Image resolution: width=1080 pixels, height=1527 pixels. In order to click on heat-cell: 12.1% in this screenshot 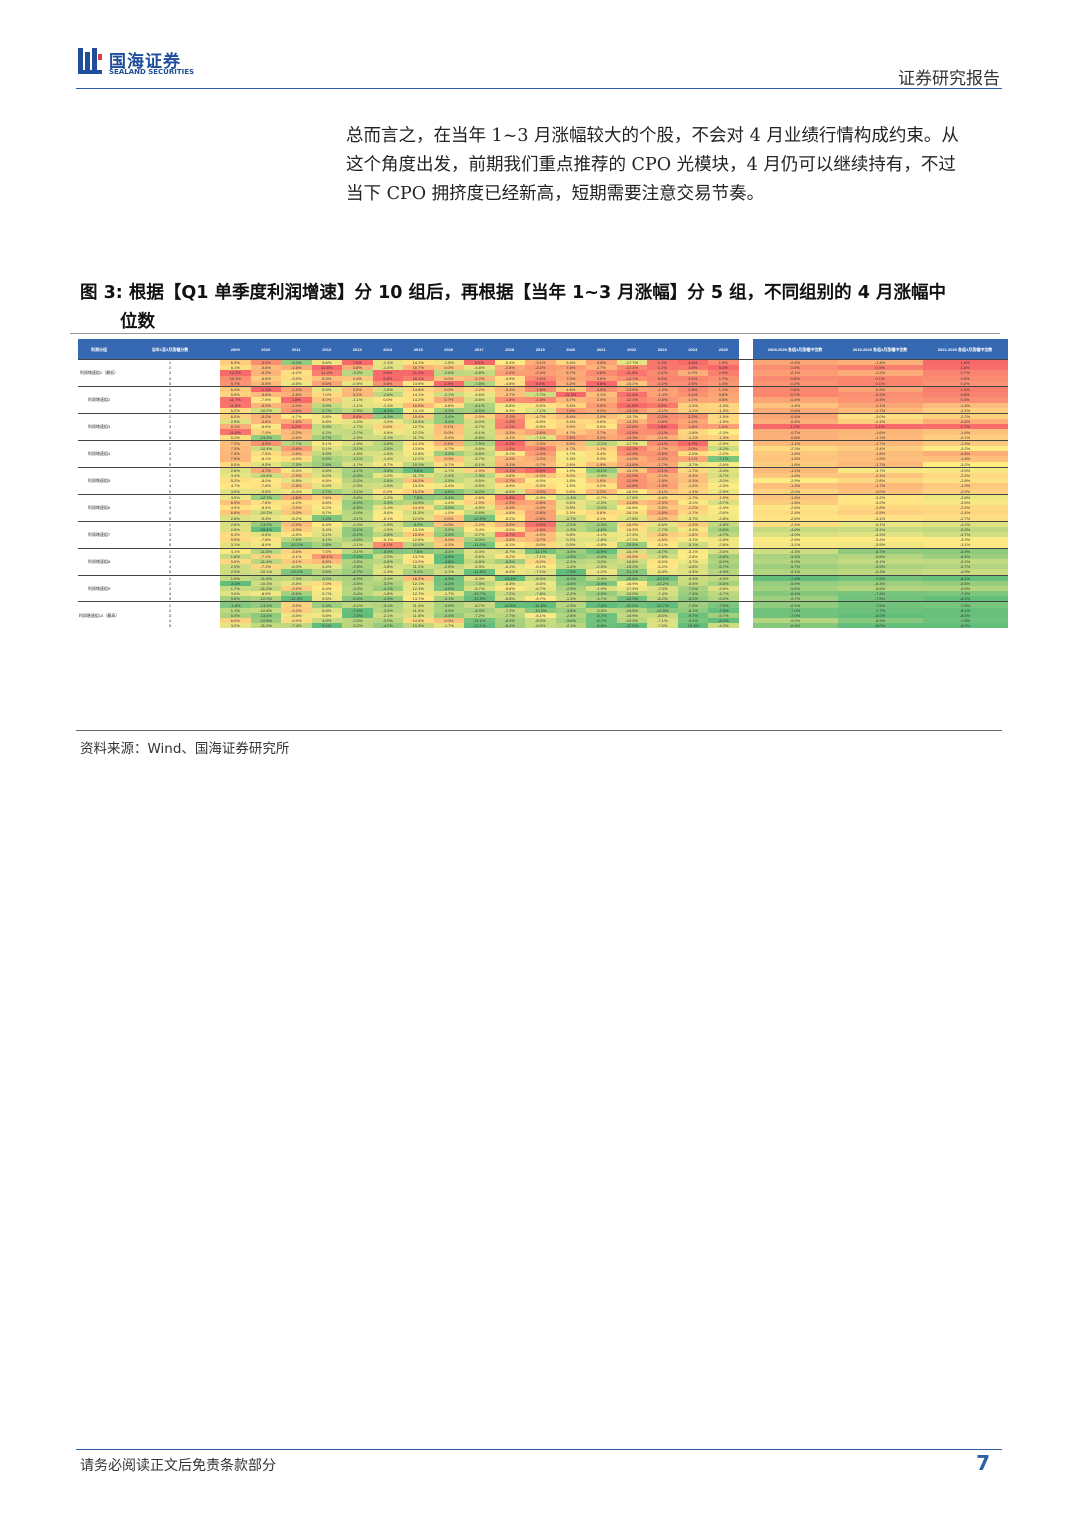, I will do `click(418, 583)`.